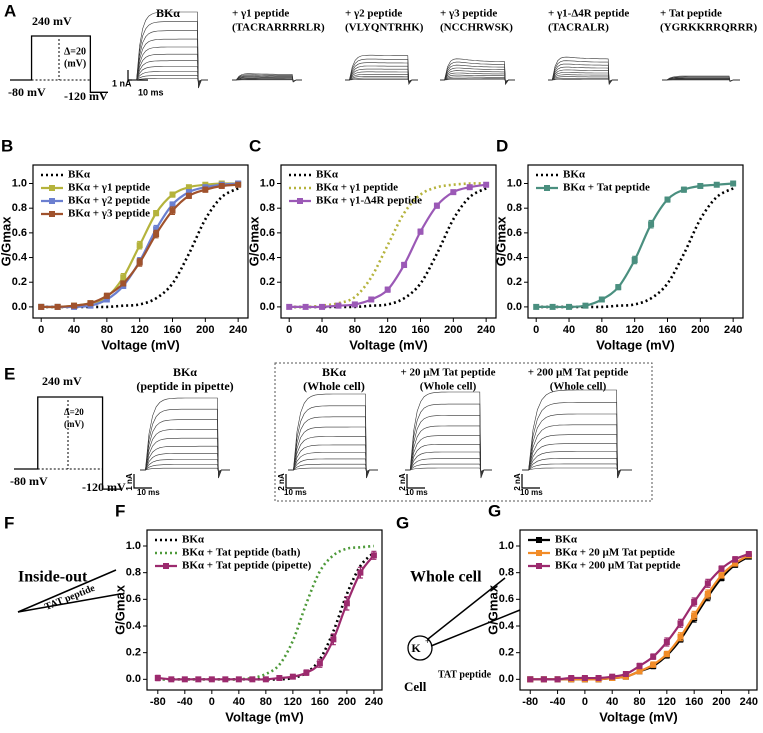 This screenshot has width=763, height=733. Describe the element at coordinates (133, 546) in the screenshot. I see `y-tick-label: 1.0` at that location.